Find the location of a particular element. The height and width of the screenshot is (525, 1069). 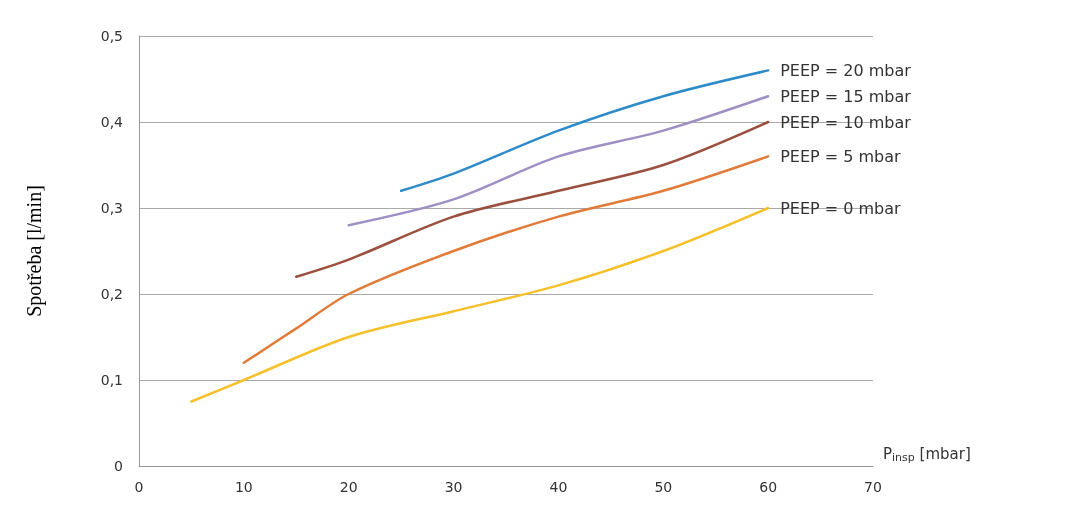

x-tick-label: 60 is located at coordinates (768, 487).